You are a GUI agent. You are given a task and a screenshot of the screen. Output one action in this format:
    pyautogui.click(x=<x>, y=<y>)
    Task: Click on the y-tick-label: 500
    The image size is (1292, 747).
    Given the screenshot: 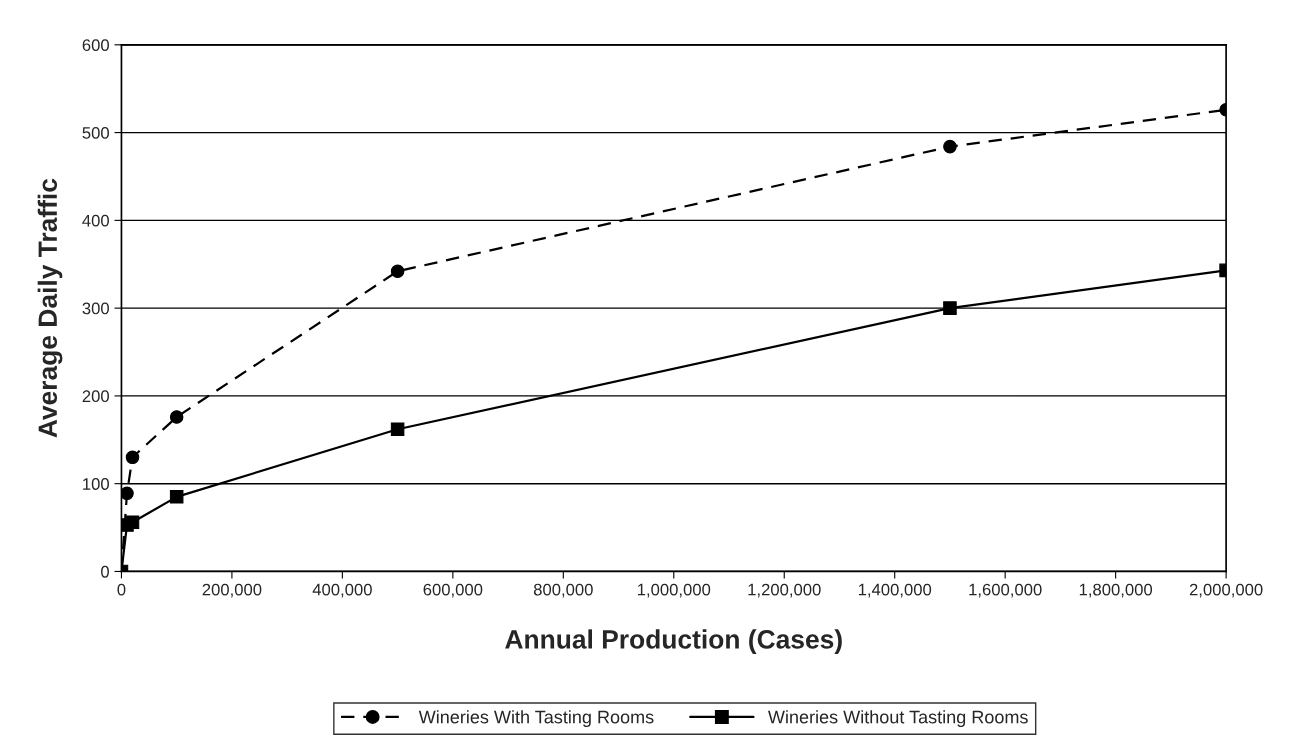 What is the action you would take?
    pyautogui.click(x=95, y=132)
    